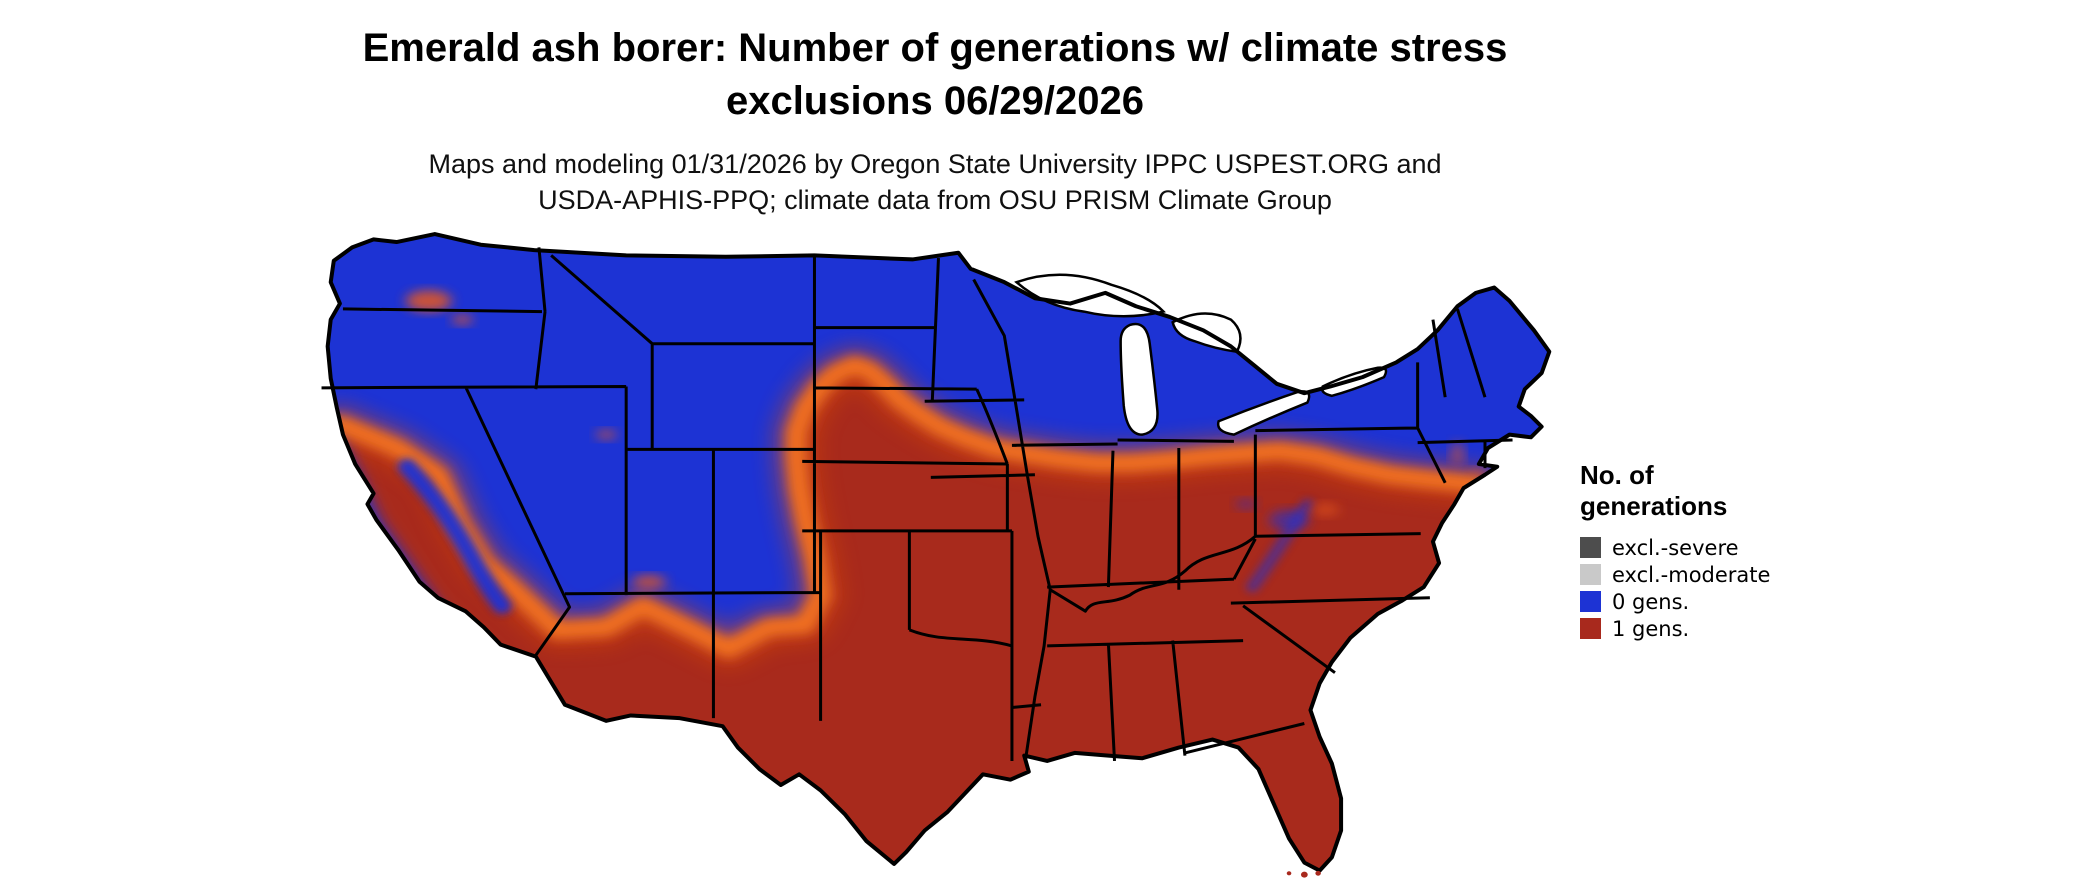 The height and width of the screenshot is (892, 2100). Describe the element at coordinates (1246, 504) in the screenshot. I see `blue-patch-ohio-valley` at that location.